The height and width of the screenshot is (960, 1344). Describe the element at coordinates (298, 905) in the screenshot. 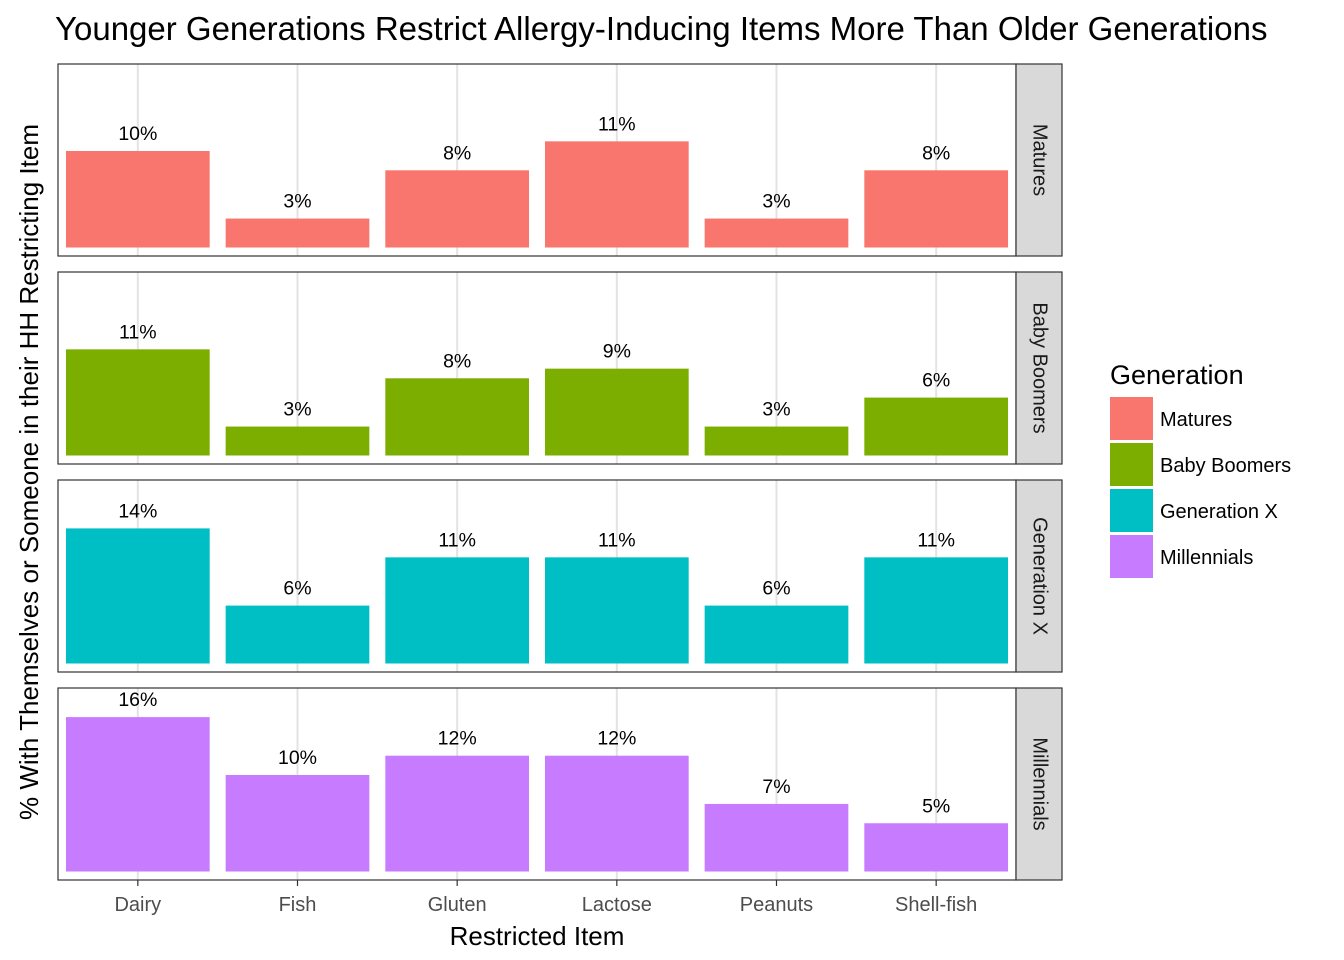

I see `x-tick-label: Fish` at that location.